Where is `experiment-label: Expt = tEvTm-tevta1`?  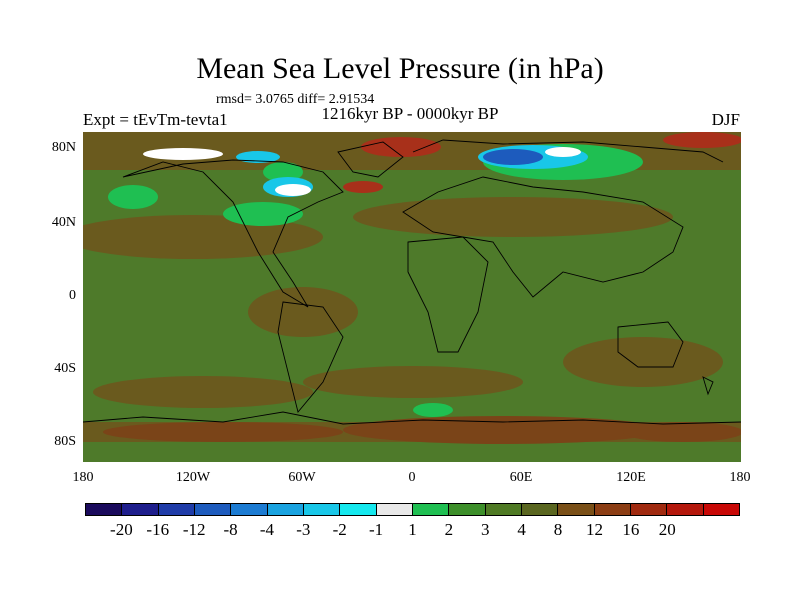 experiment-label: Expt = tEvTm-tevta1 is located at coordinates (155, 119).